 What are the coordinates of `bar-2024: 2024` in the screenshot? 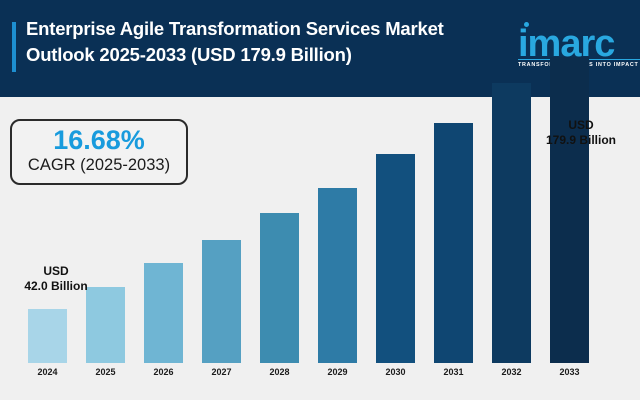 It's located at (47, 343).